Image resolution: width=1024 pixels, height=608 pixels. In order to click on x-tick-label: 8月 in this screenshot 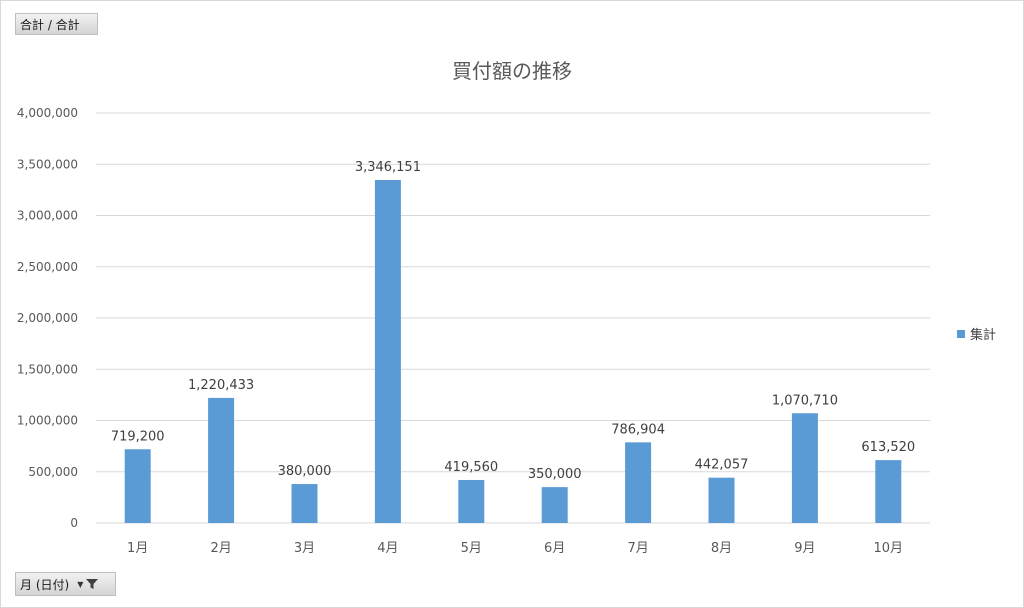, I will do `click(721, 548)`.